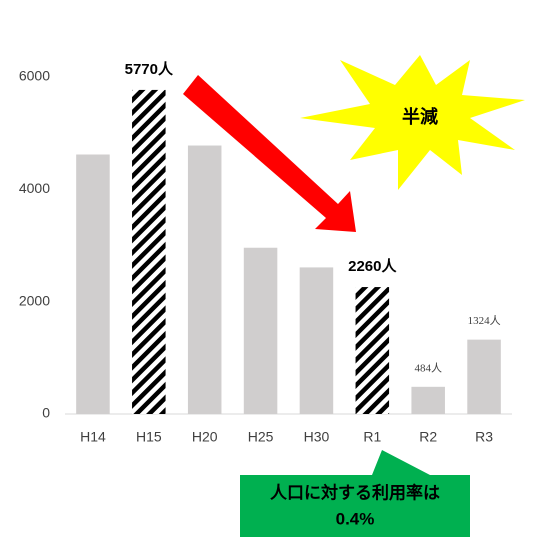 This screenshot has width=537, height=539. What do you see at coordinates (428, 367) in the screenshot?
I see `data-label: 484人` at bounding box center [428, 367].